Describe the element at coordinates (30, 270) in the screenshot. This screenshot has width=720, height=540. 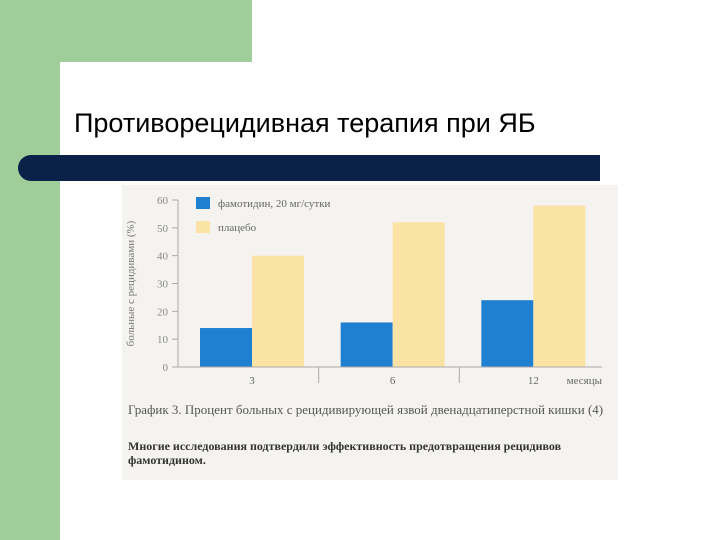
I see `green-side-band` at that location.